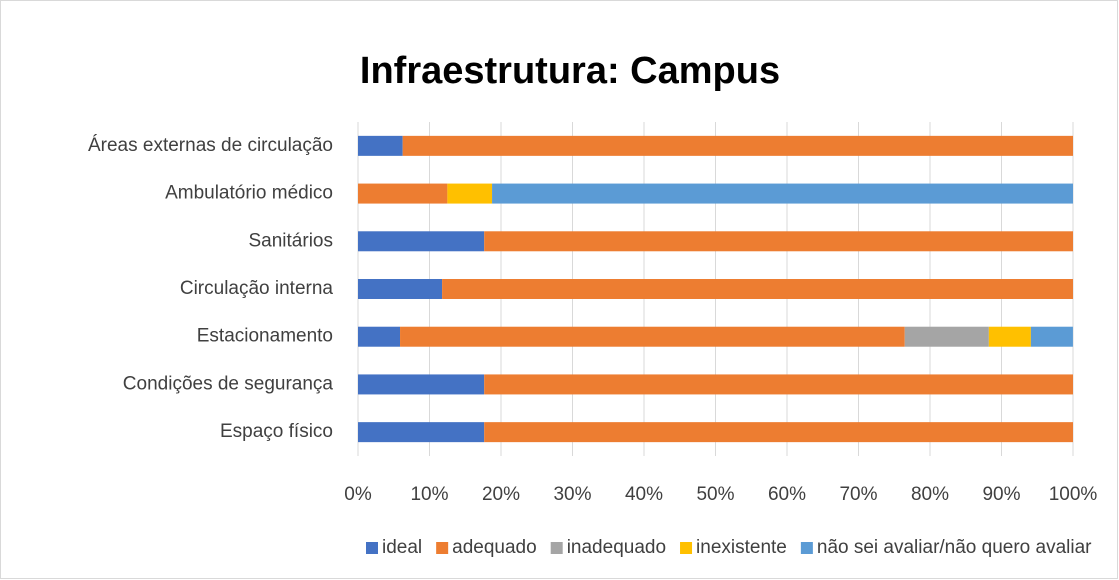 The height and width of the screenshot is (580, 1119). What do you see at coordinates (954, 547) in the screenshot?
I see `legend-label: não sei avaliar/não quero avaliar` at bounding box center [954, 547].